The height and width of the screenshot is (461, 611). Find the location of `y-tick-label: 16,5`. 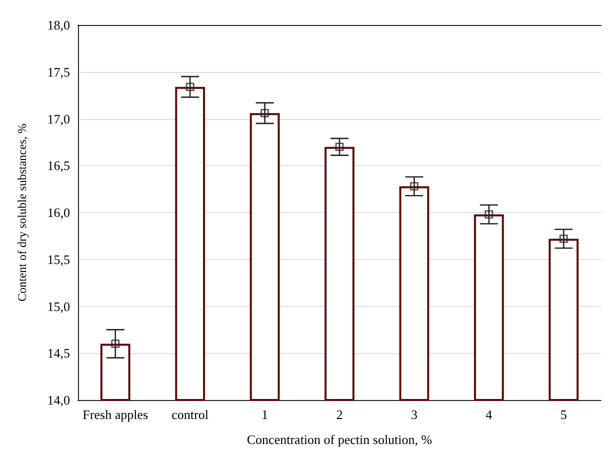

y-tick-label: 16,5 is located at coordinates (58, 166).